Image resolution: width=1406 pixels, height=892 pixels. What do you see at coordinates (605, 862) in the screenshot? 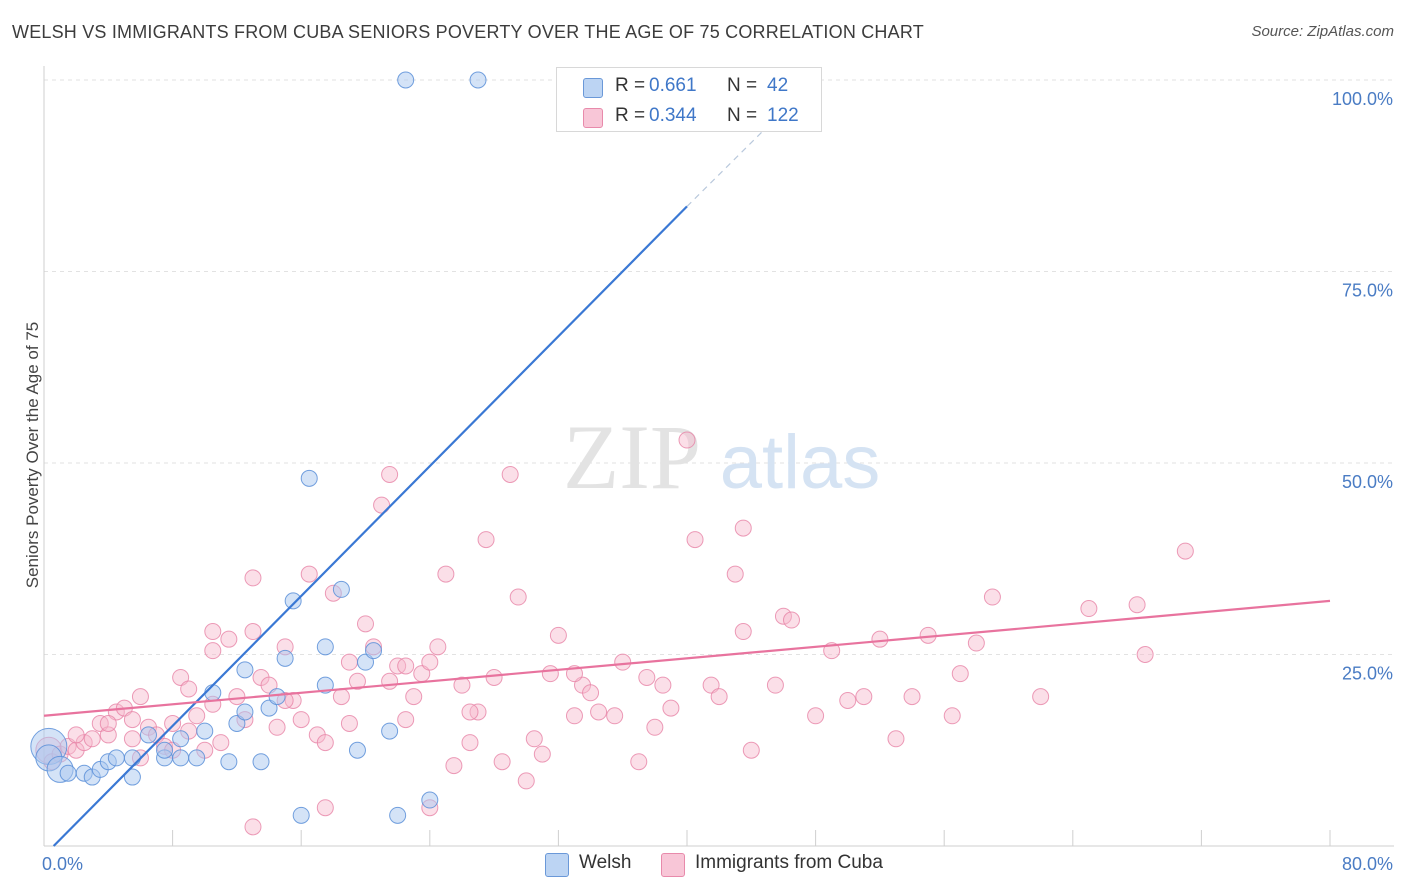
I see `welsh-legend-label: Welsh` at bounding box center [605, 862].